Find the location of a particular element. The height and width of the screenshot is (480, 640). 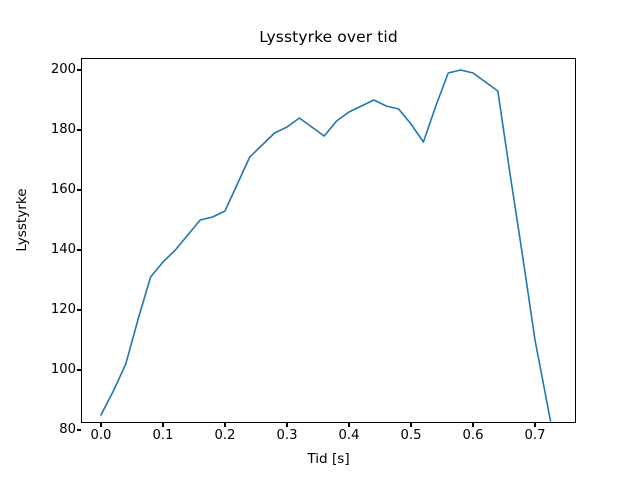

x-tick-label-wrap: 0.0 is located at coordinates (101, 437).